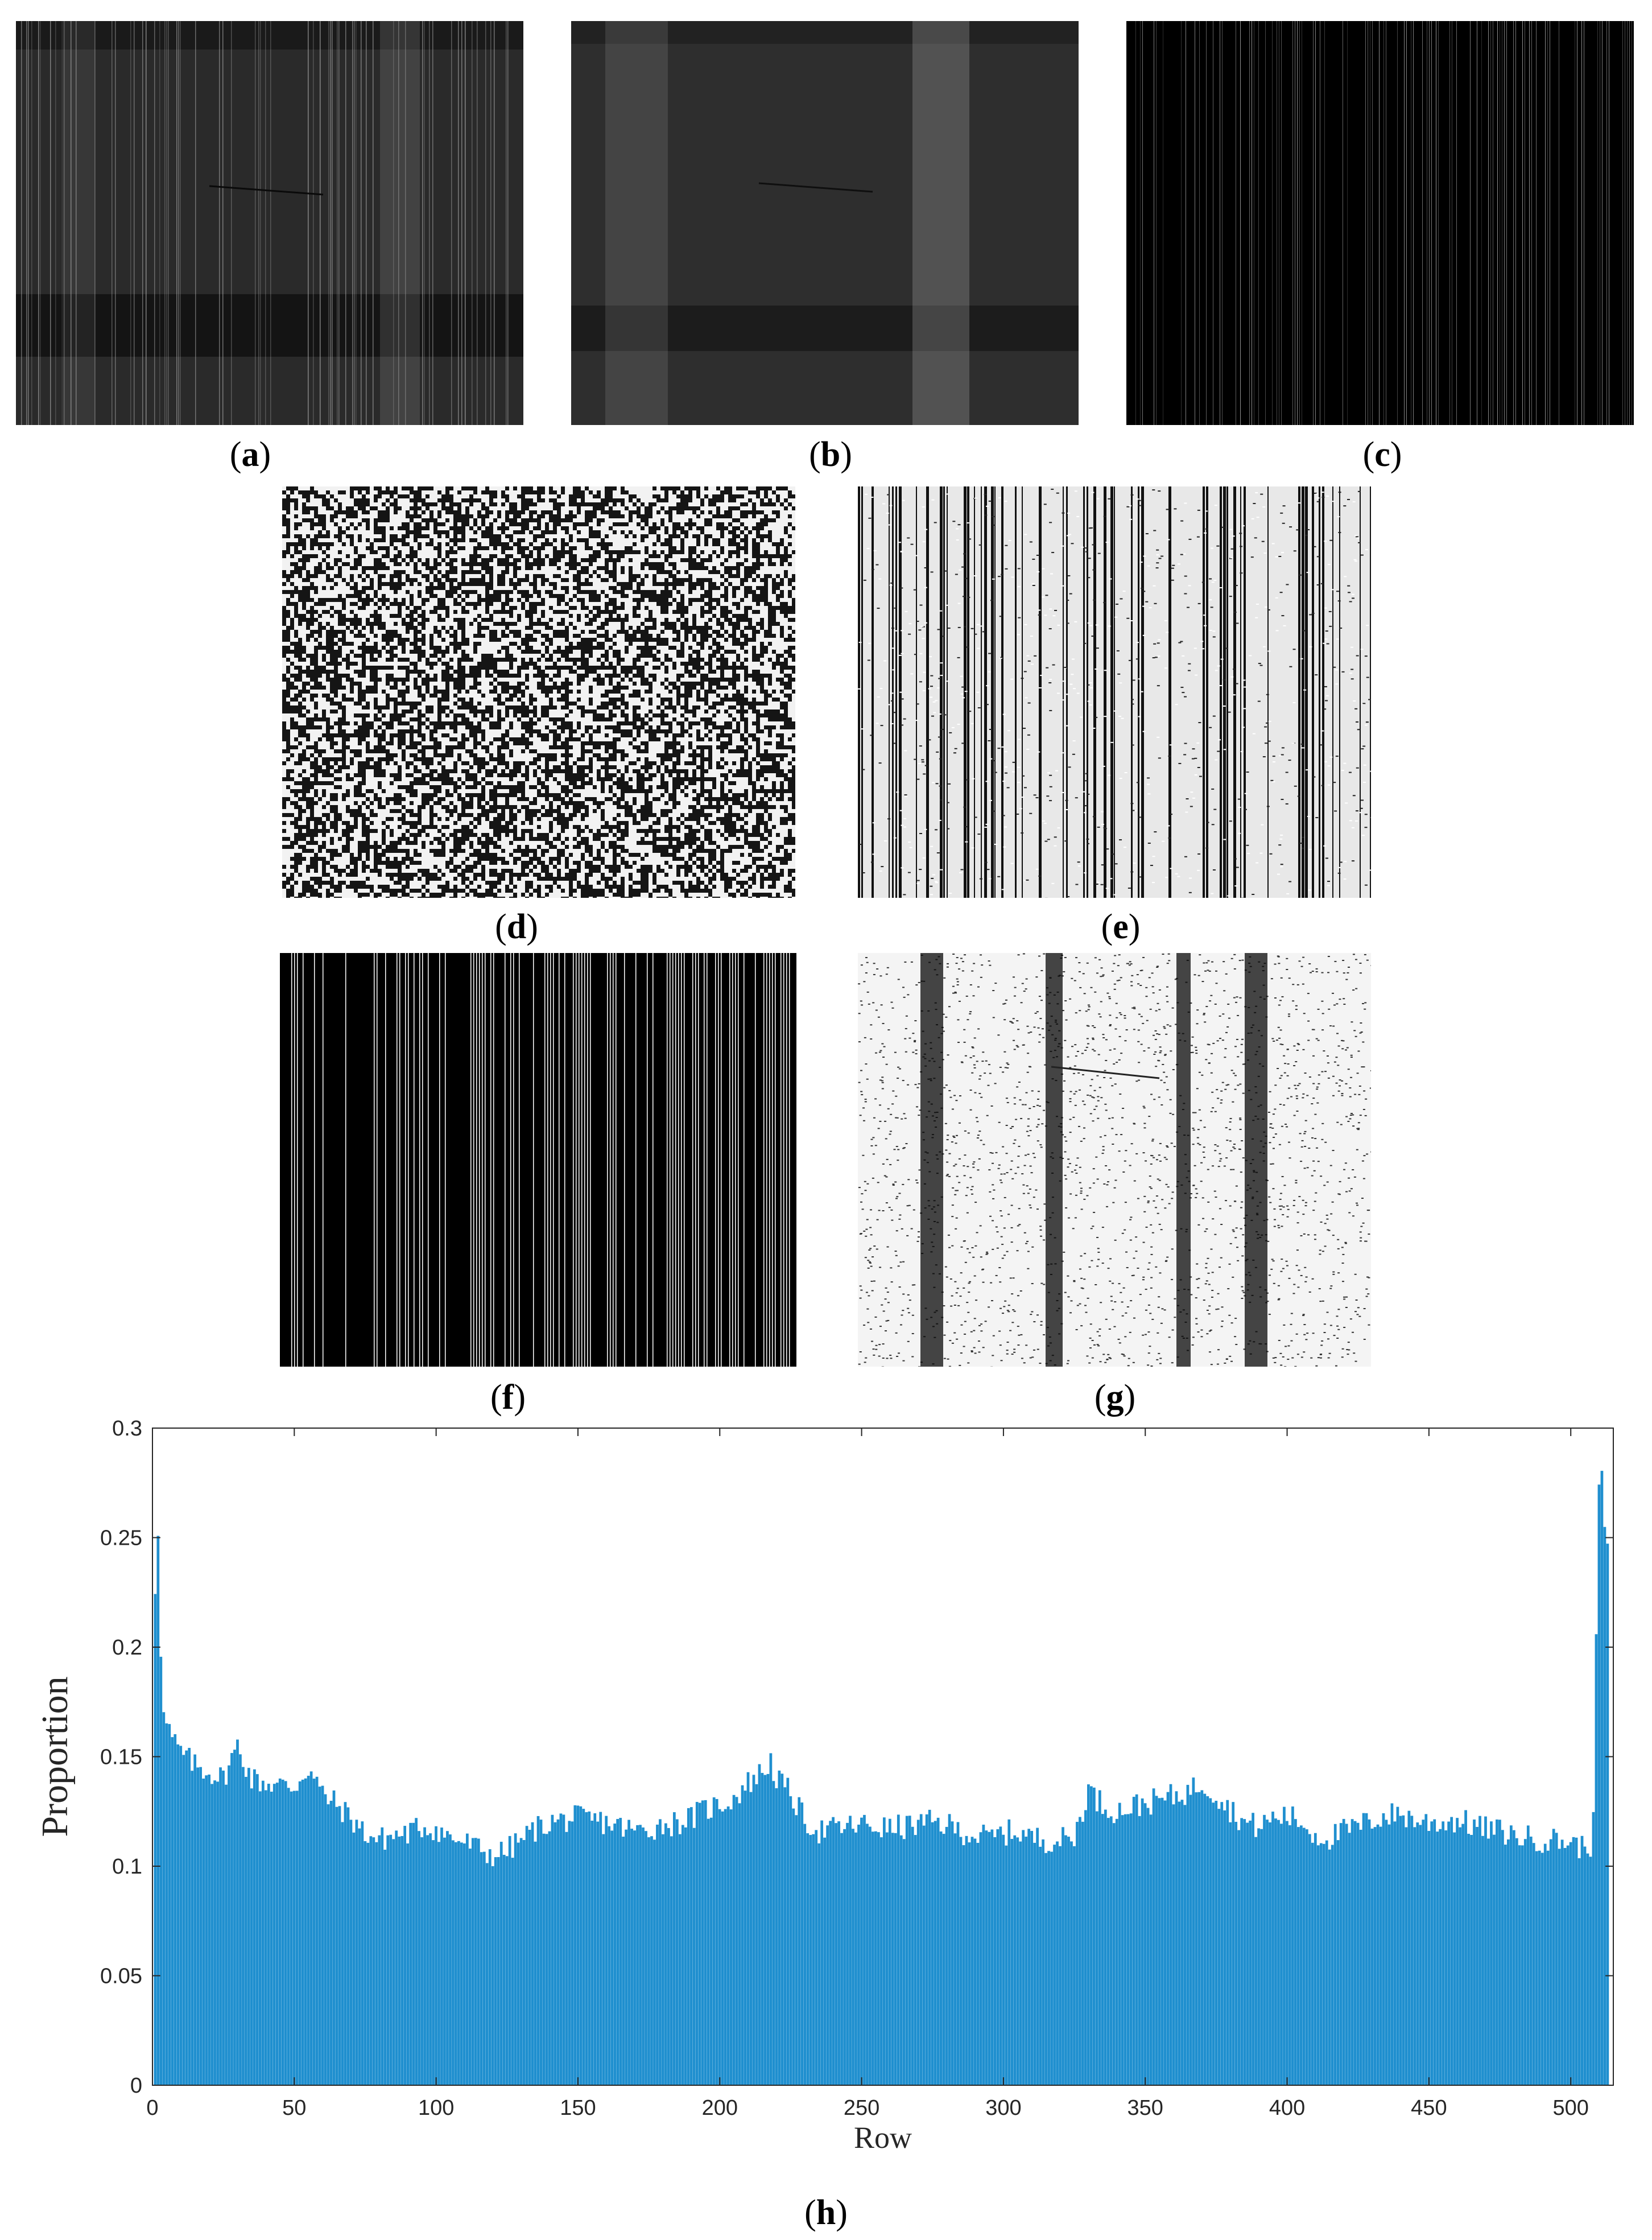 This screenshot has height=2240, width=1652. I want to click on y-axis-label: Proportion, so click(55, 1757).